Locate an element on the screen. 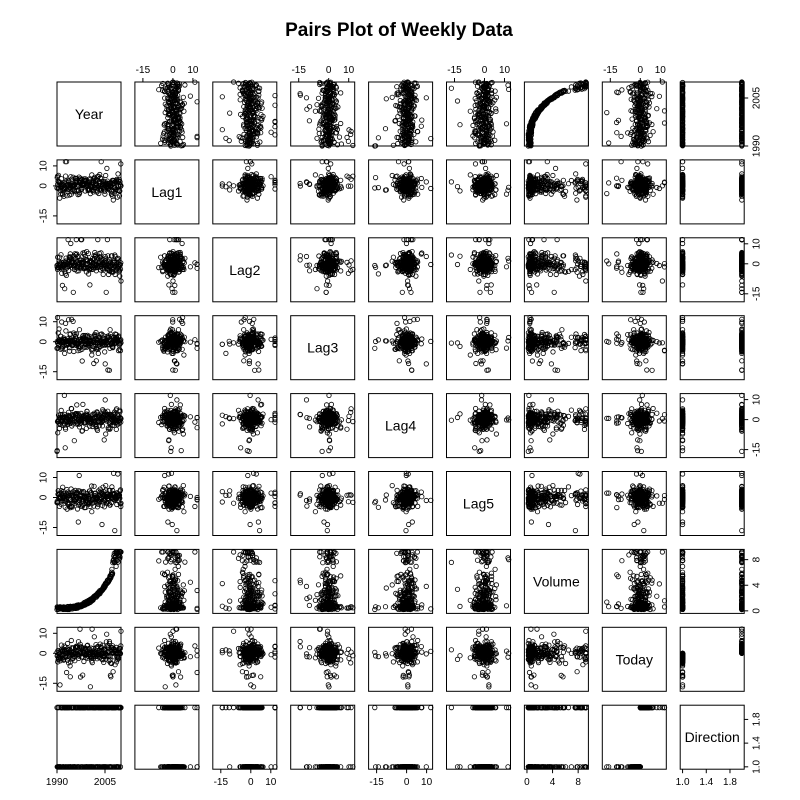 The image size is (800, 800). variable-label-lag2: Lag2 is located at coordinates (244, 270).